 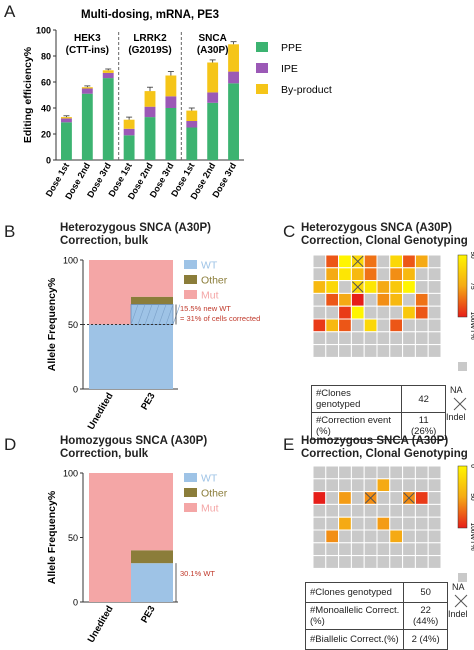 I want to click on het-bulk-title-line1: Heterozygous SNCA (A30P), so click(x=136, y=228).